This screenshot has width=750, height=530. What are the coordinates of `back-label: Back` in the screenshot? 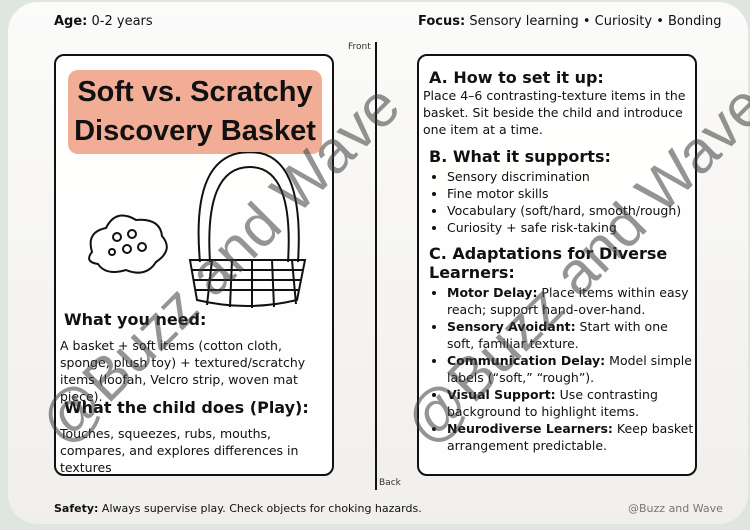 It's located at (390, 483).